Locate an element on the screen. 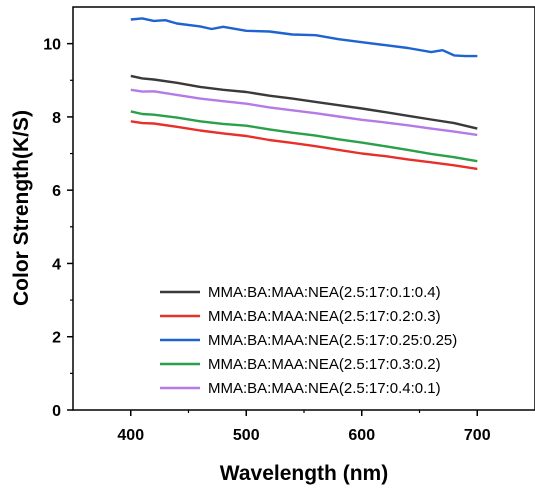  x-tick-label: 700 is located at coordinates (477, 435).